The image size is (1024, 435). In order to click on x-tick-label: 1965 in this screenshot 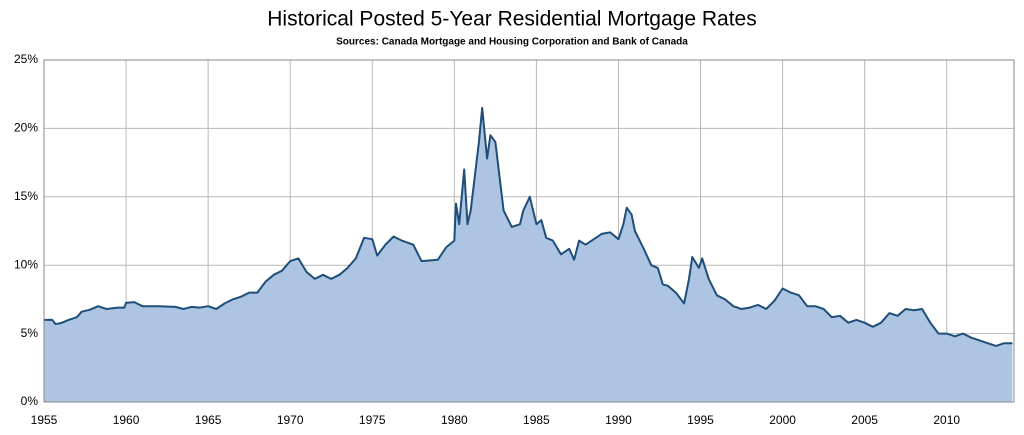, I will do `click(208, 420)`.